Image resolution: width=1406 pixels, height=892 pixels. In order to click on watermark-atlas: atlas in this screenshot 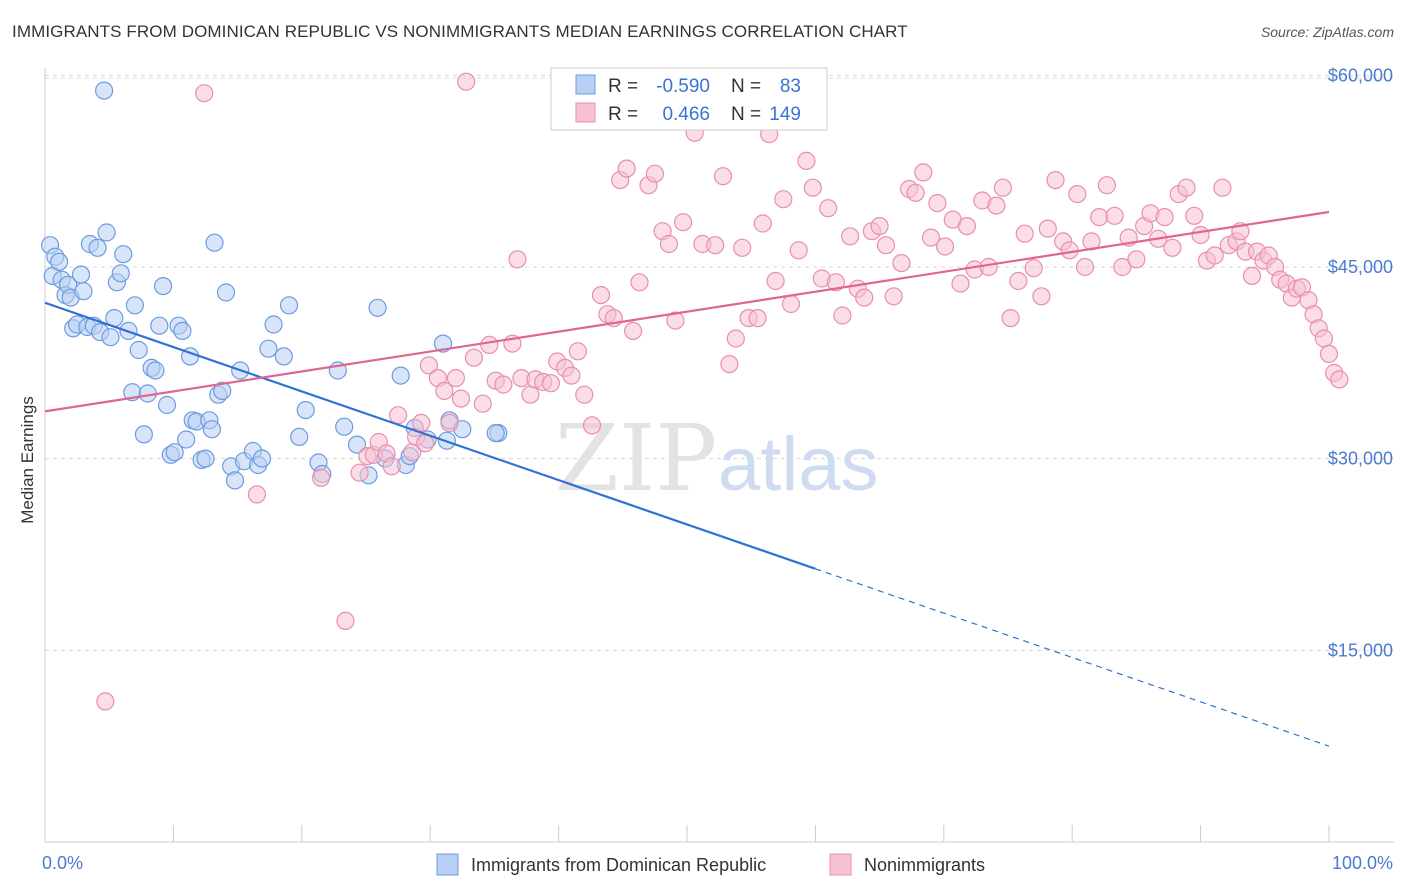, I will do `click(798, 464)`.